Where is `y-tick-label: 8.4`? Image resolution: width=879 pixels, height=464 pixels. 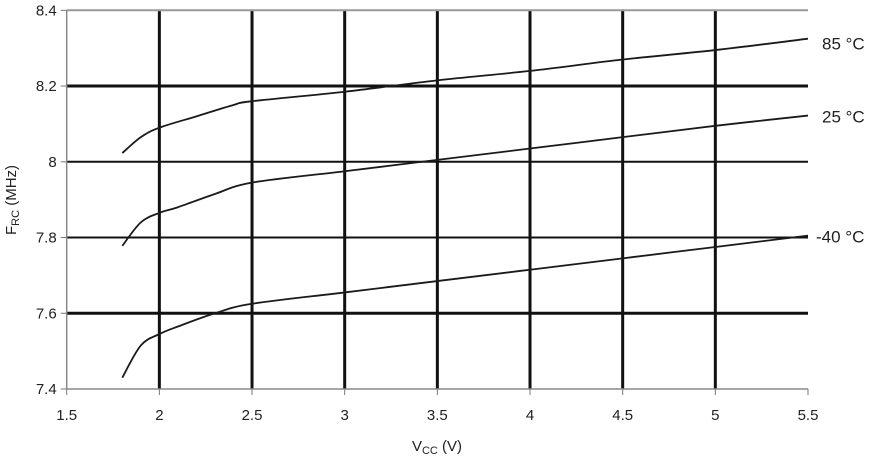
y-tick-label: 8.4 is located at coordinates (46, 10).